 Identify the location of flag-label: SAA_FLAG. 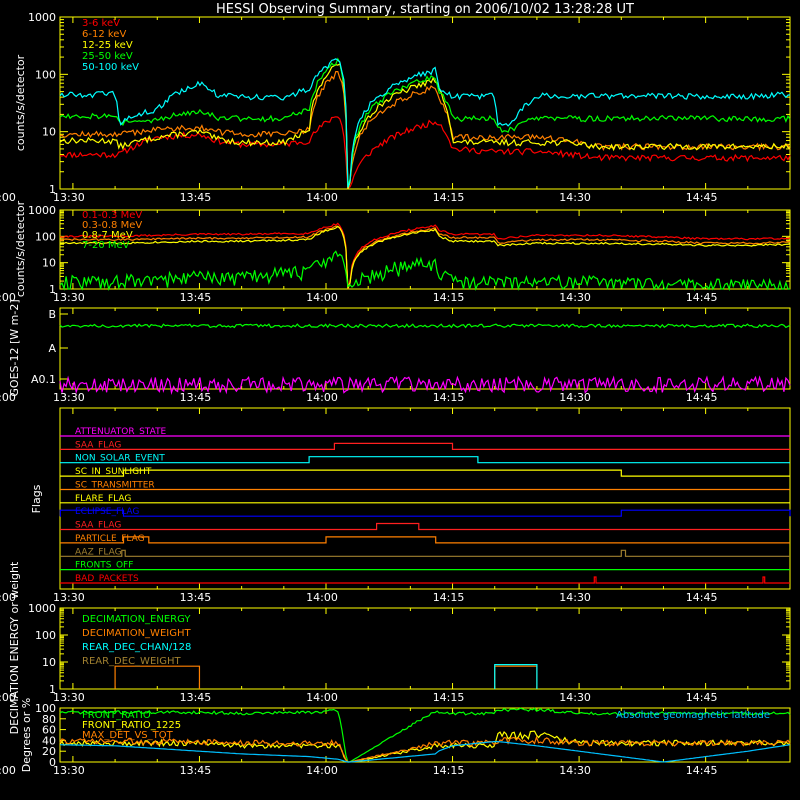
(98, 526).